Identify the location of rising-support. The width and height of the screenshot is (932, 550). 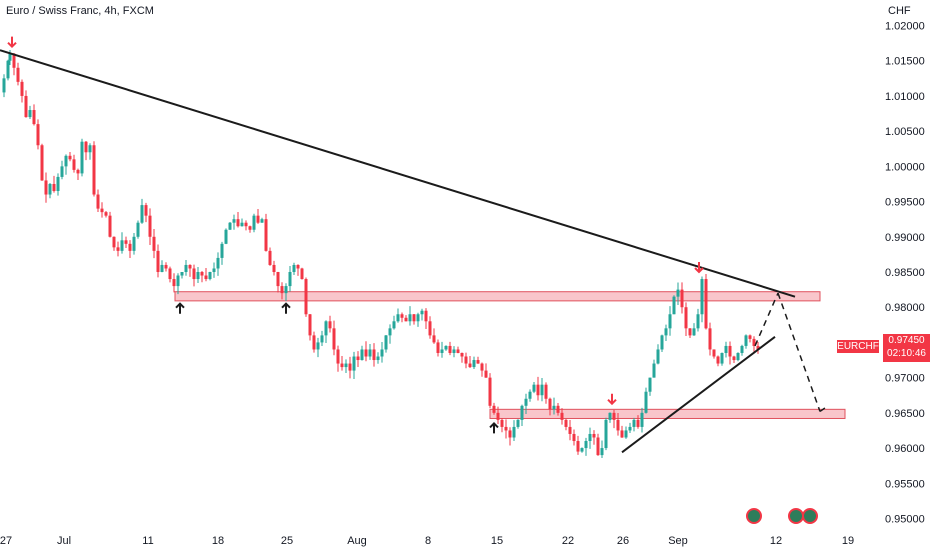
(698, 394).